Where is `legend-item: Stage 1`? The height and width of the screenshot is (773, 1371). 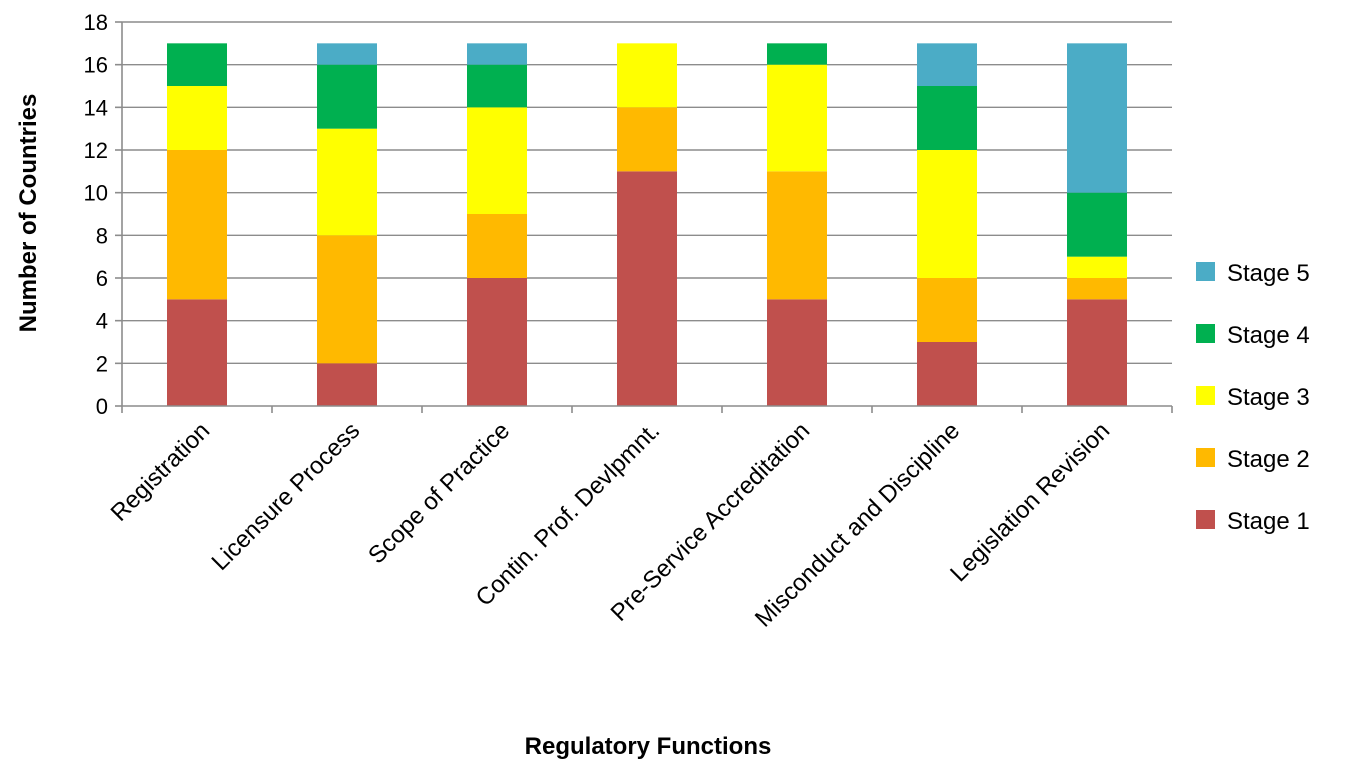
legend-item: Stage 1 is located at coordinates (1253, 521).